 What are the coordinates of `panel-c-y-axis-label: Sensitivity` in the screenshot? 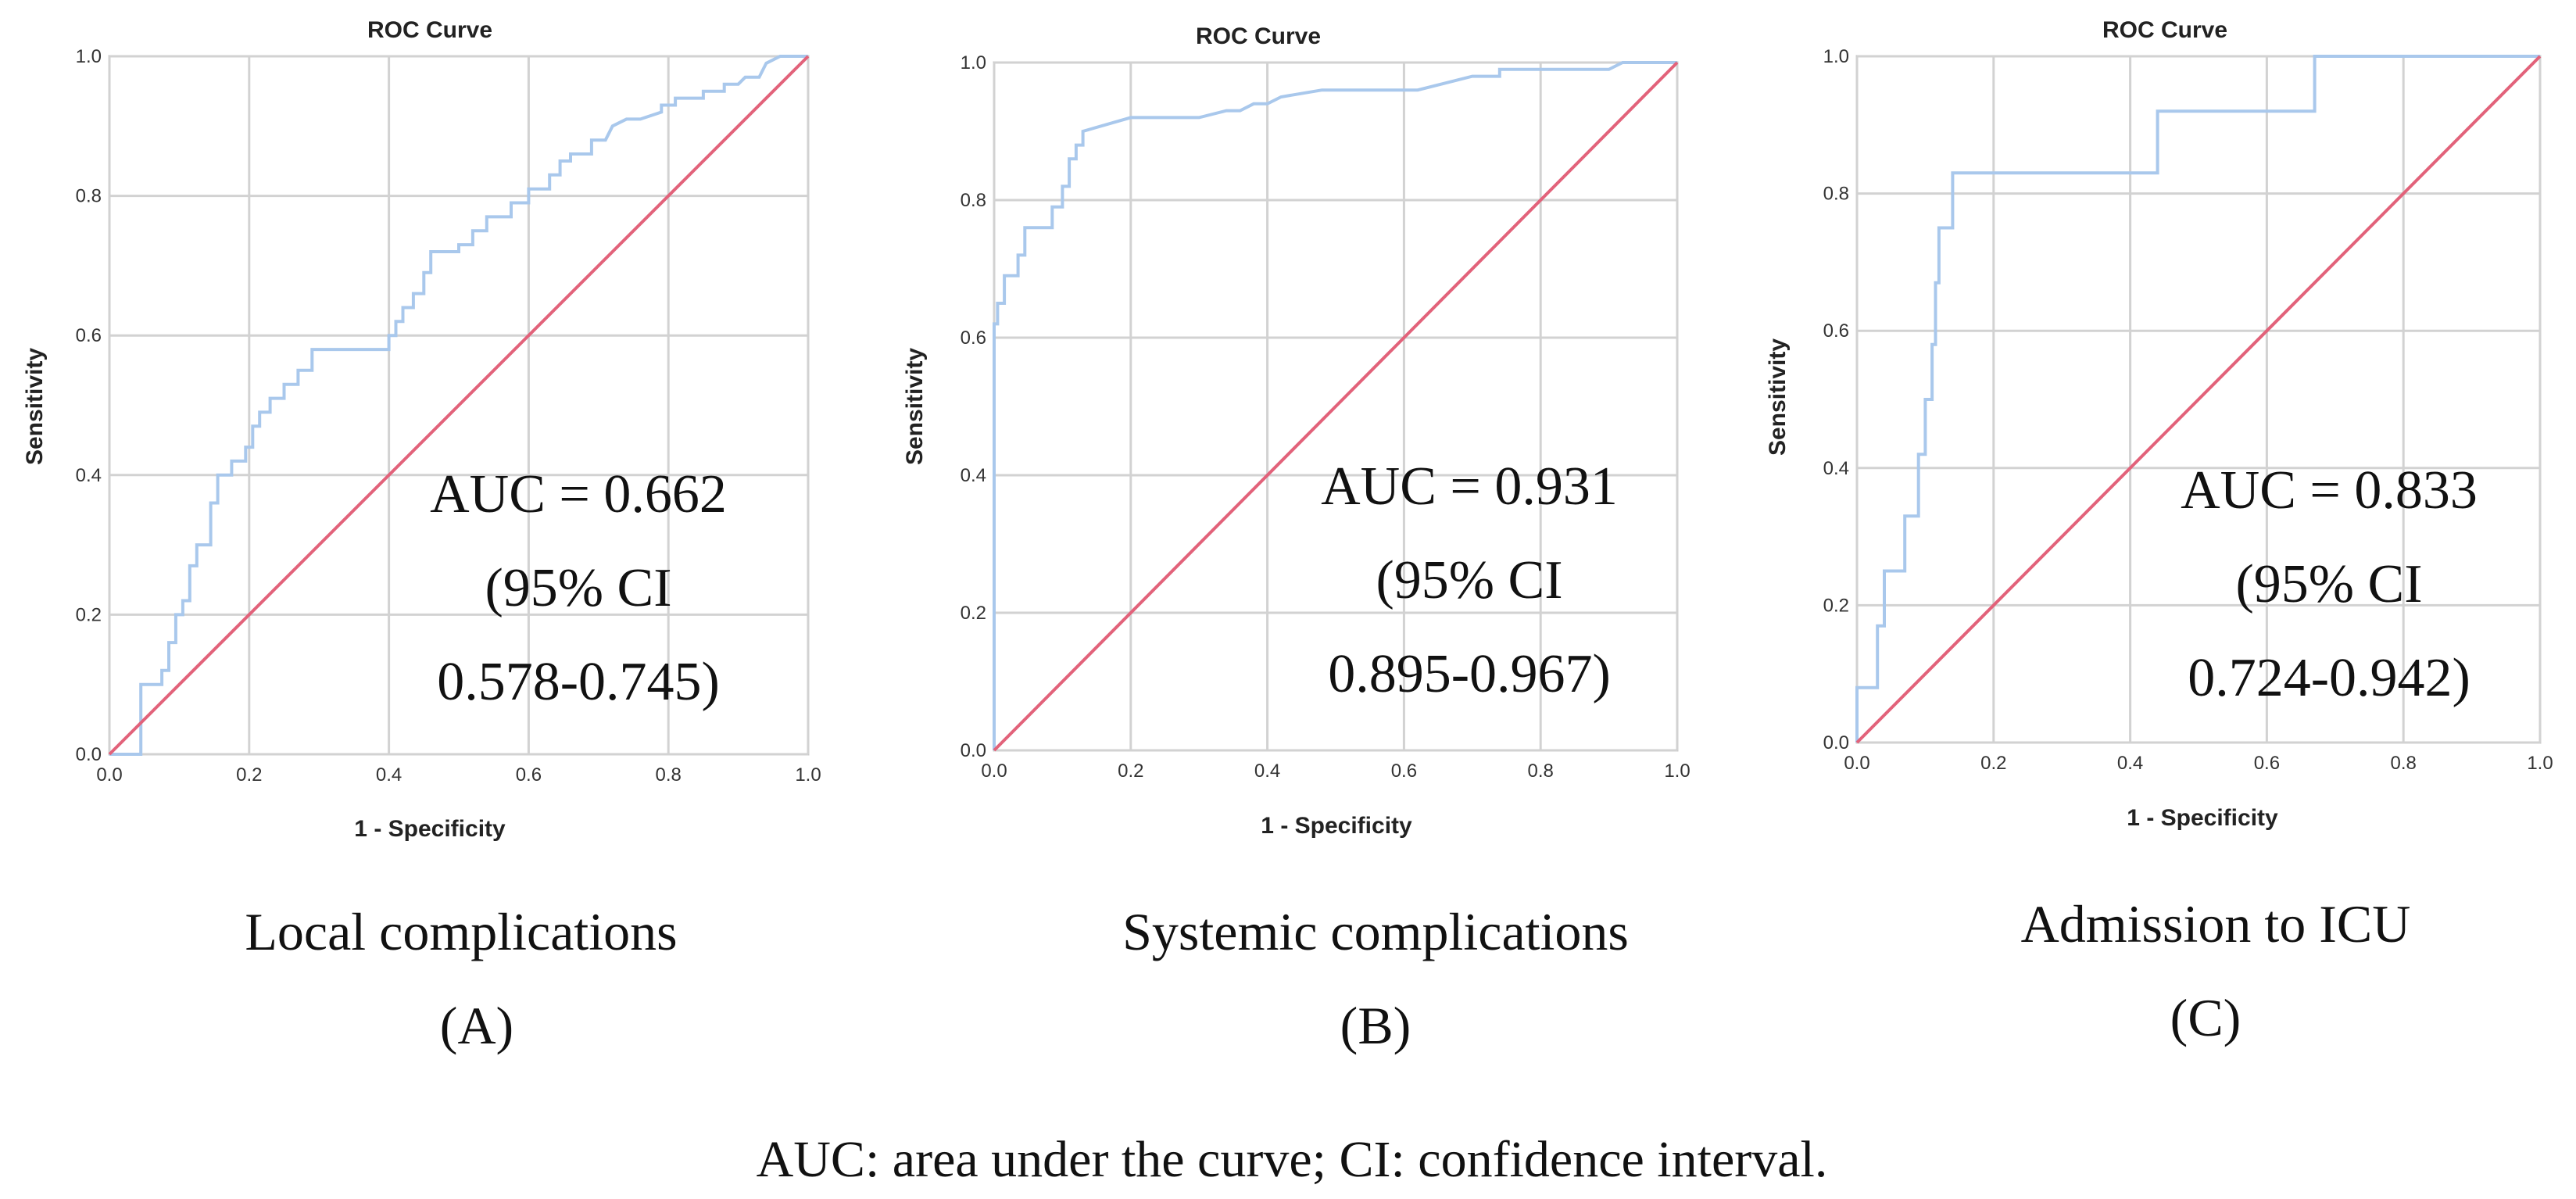 It's located at (1778, 397).